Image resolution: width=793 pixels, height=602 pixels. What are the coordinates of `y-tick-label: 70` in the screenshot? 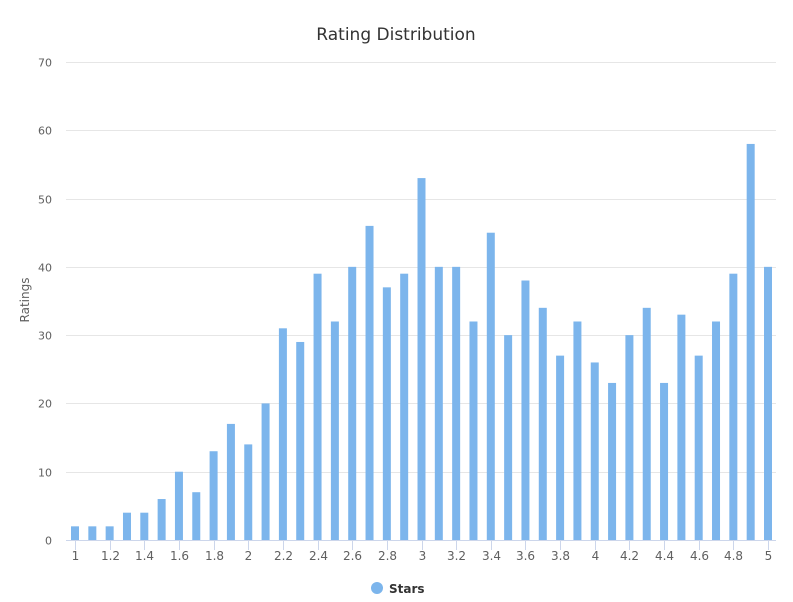 It's located at (45, 63).